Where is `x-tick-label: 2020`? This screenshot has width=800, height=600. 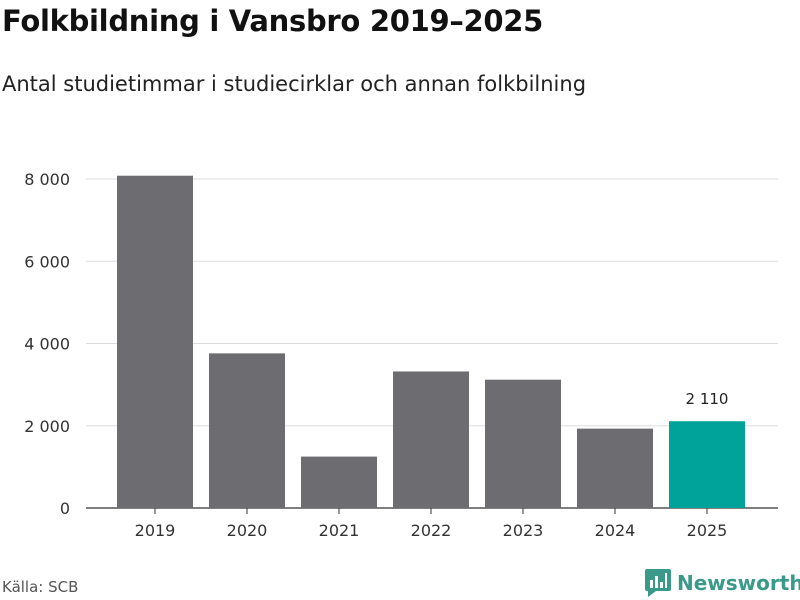
x-tick-label: 2020 is located at coordinates (247, 530).